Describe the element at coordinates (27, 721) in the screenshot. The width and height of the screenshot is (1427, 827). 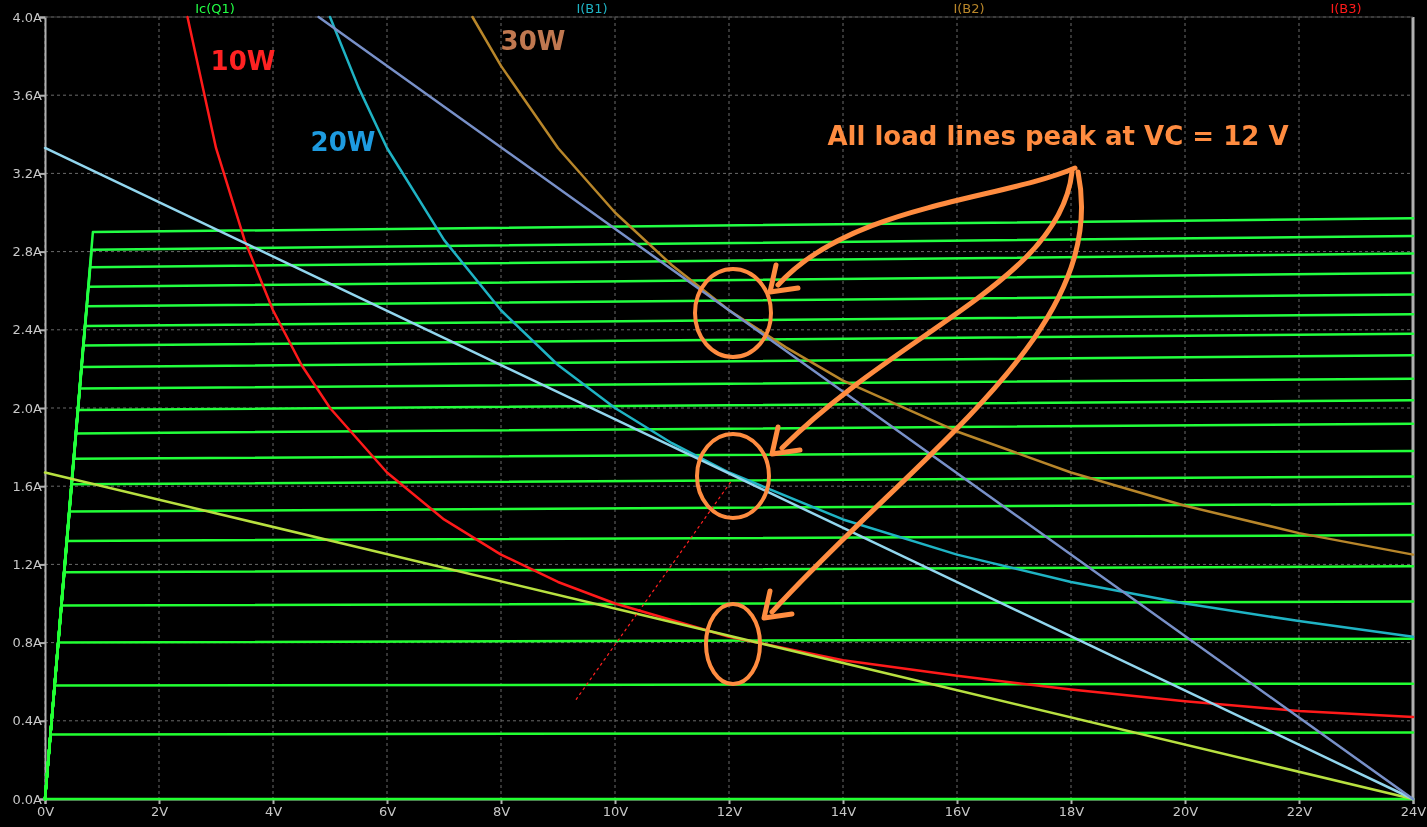
I see `y-tick-label: 0.4A` at that location.